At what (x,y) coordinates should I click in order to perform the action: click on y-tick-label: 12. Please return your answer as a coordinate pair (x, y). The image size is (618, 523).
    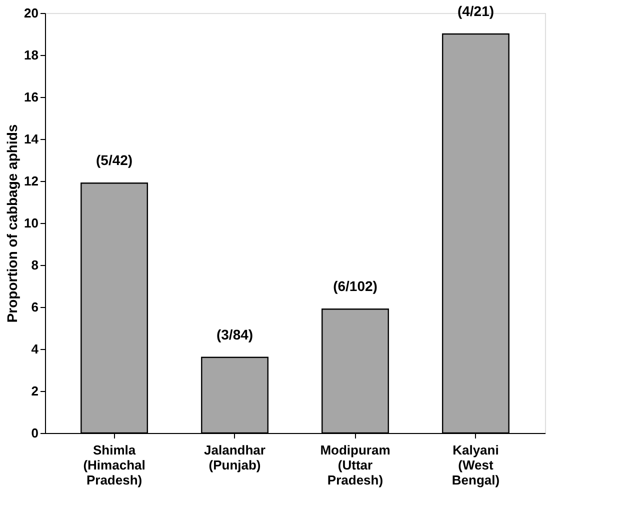
    Looking at the image, I should click on (31, 181).